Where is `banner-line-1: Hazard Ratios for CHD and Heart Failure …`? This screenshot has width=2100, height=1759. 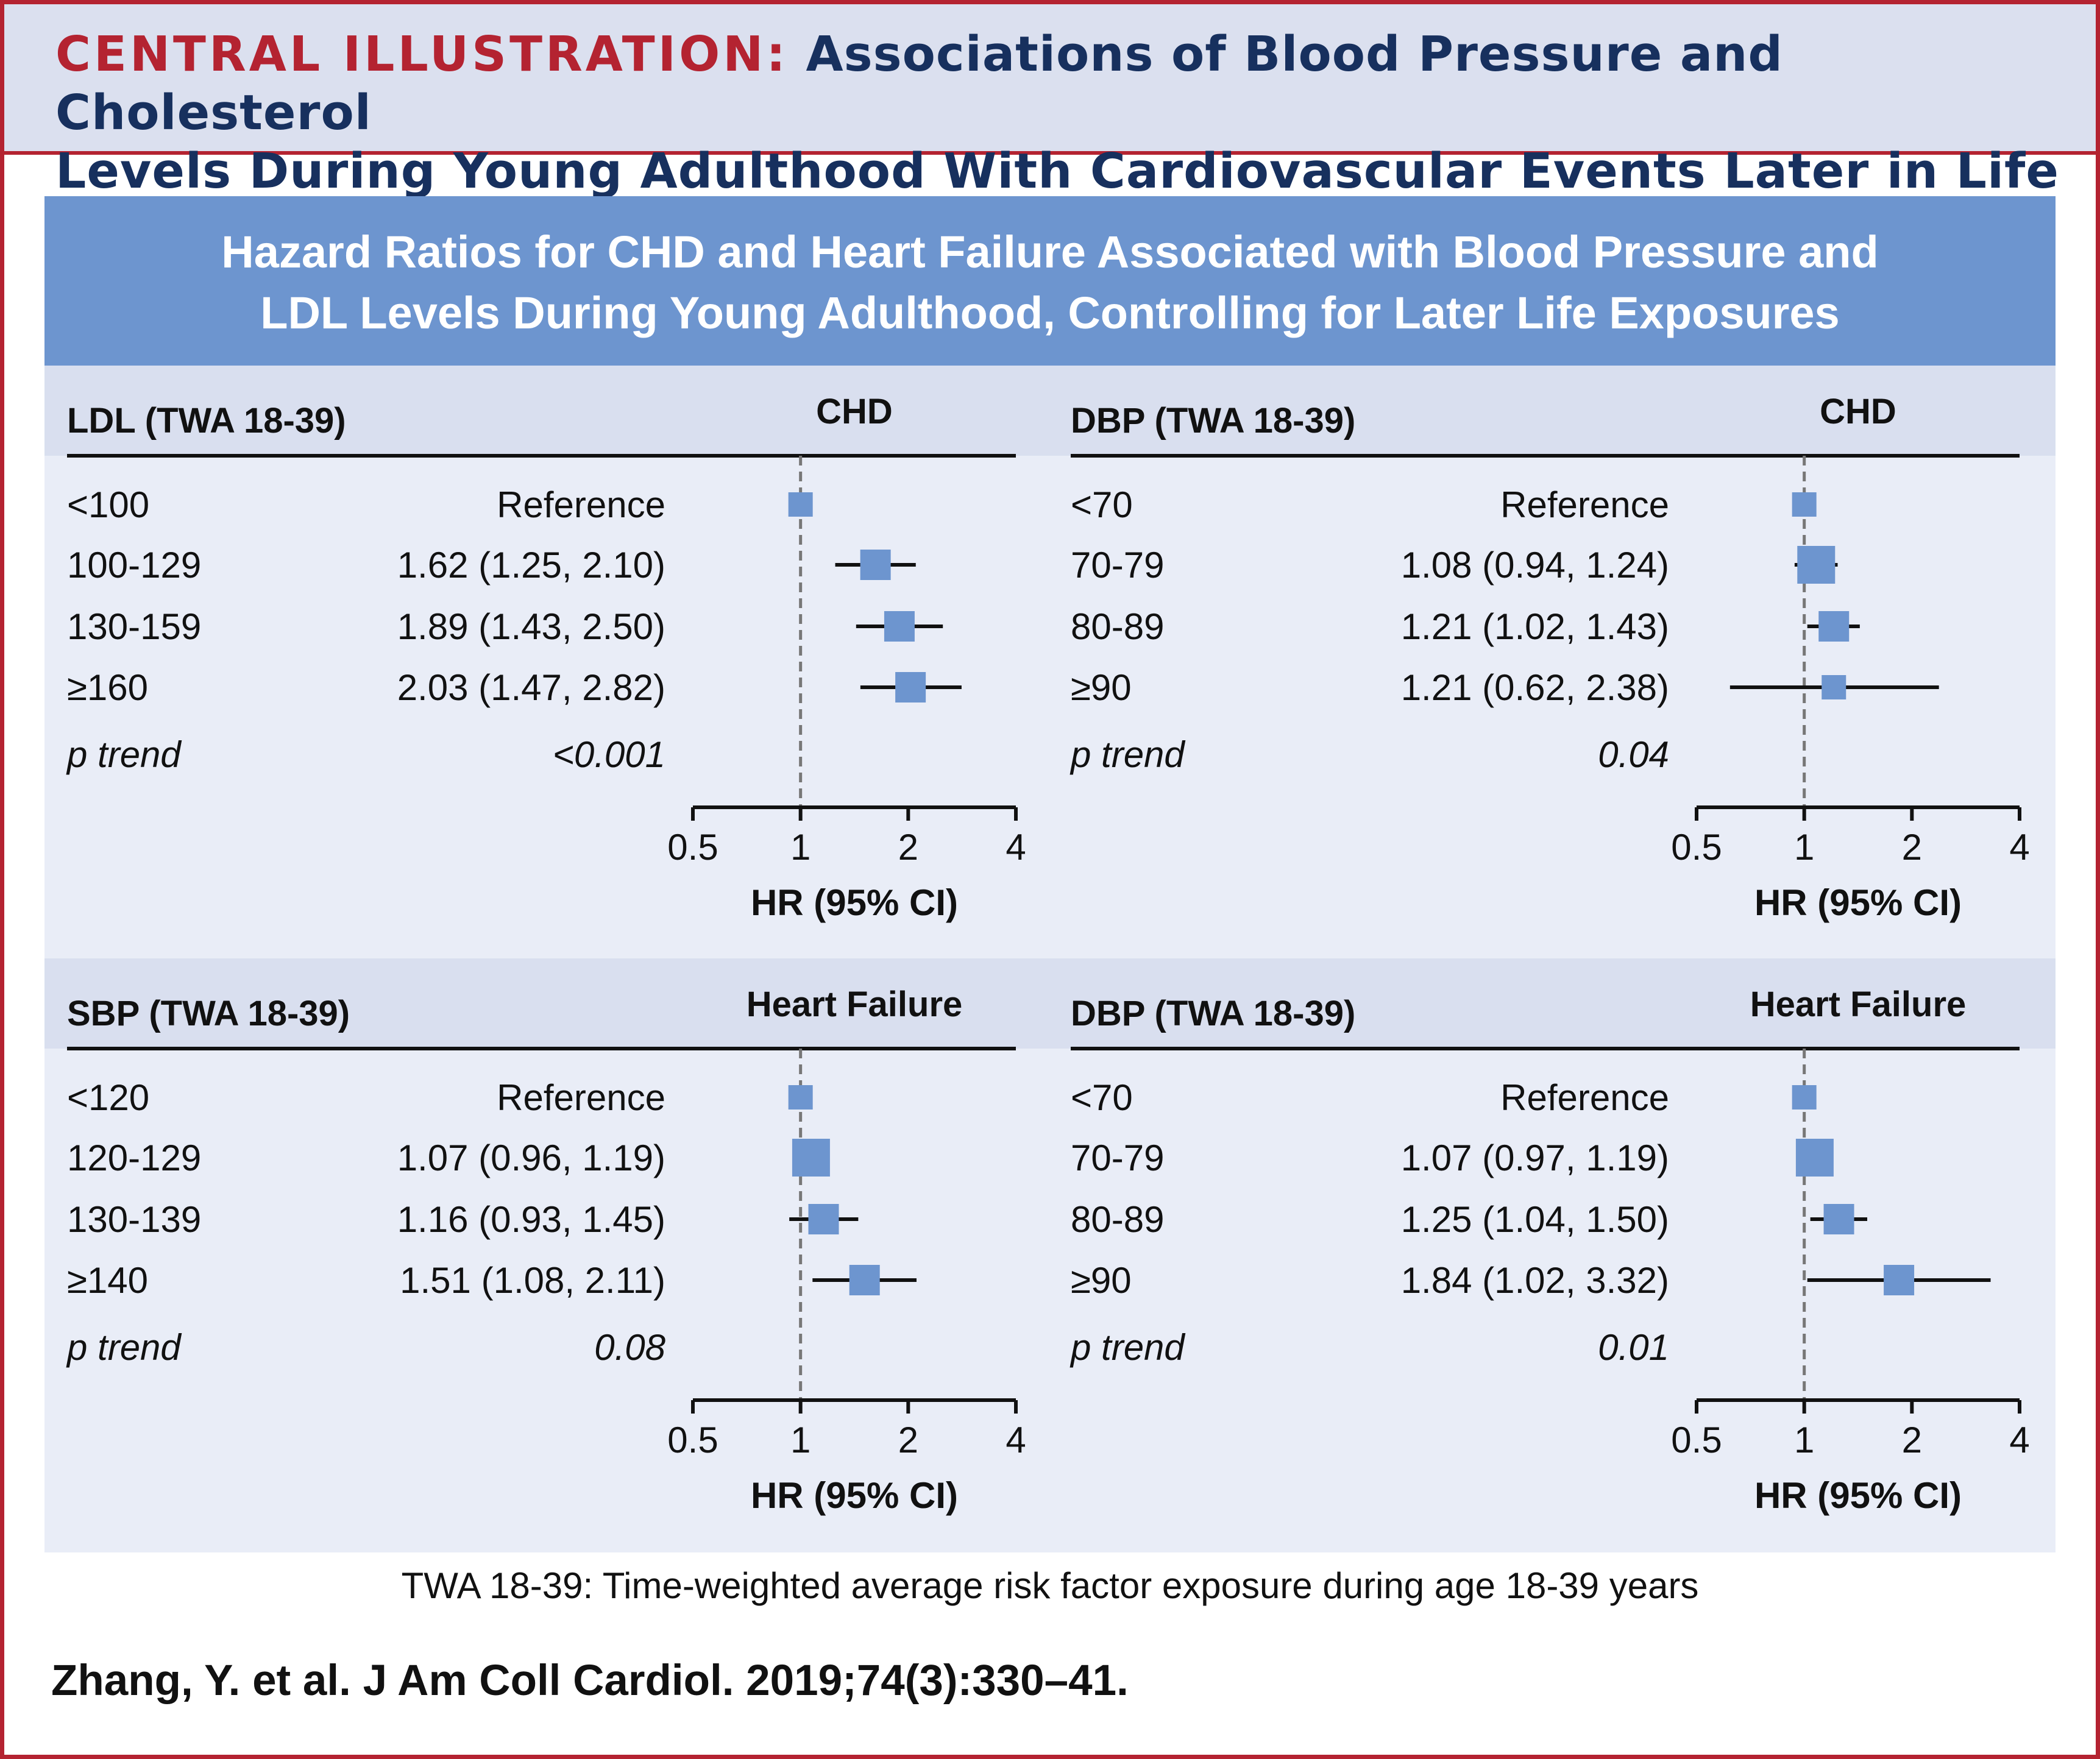 banner-line-1: Hazard Ratios for CHD and Heart Failure … is located at coordinates (1050, 252).